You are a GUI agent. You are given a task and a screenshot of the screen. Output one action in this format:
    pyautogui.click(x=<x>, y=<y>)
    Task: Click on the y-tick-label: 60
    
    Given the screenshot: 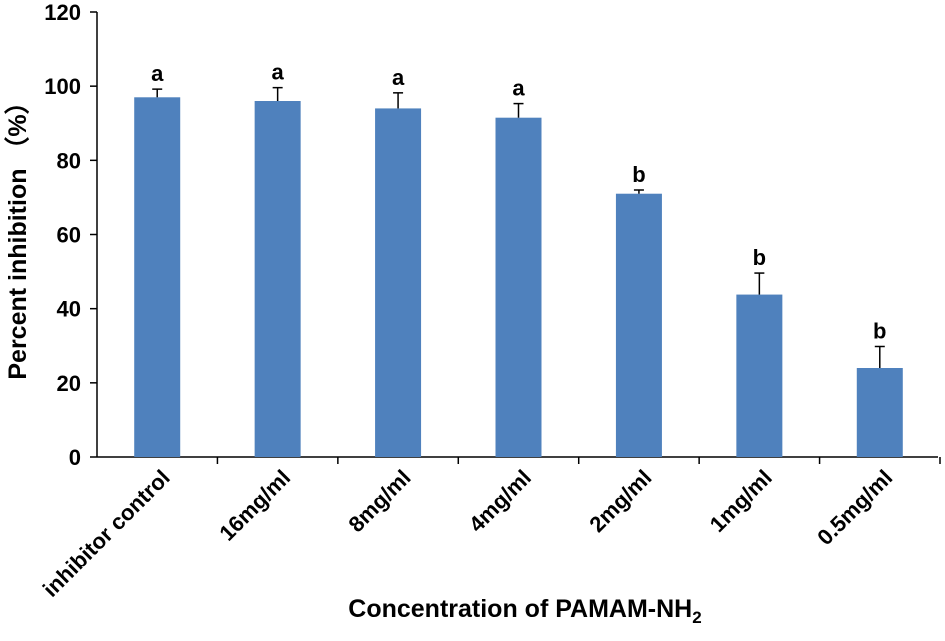 What is the action you would take?
    pyautogui.click(x=69, y=235)
    